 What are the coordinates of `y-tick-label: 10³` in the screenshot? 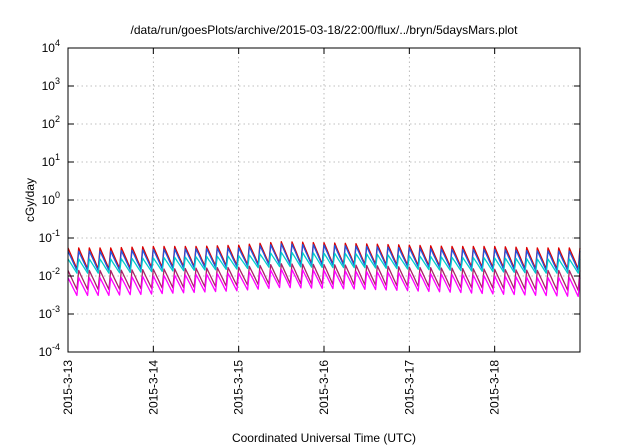 It's located at (51, 84).